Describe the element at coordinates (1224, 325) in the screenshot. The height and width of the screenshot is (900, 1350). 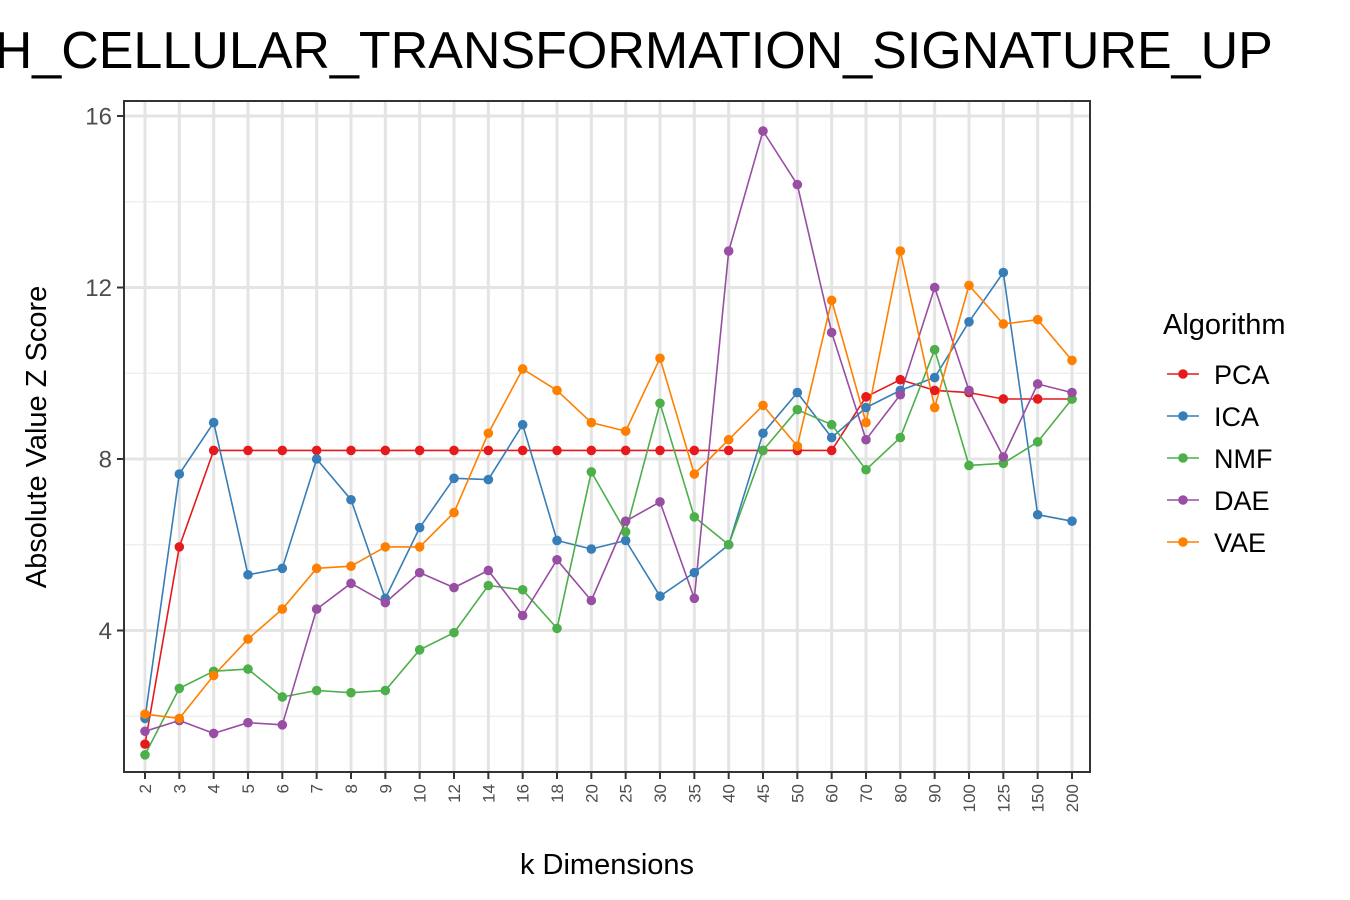
I see `legend-title: Algorithm` at that location.